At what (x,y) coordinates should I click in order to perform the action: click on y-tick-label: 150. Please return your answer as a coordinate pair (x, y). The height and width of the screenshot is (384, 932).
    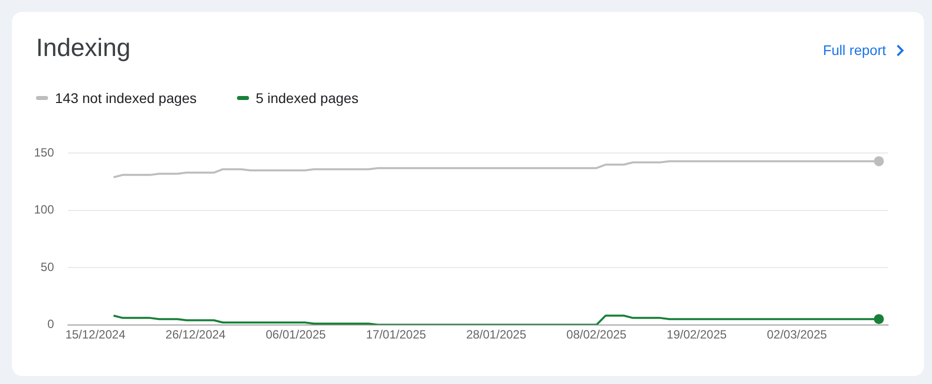
    Looking at the image, I should click on (44, 153).